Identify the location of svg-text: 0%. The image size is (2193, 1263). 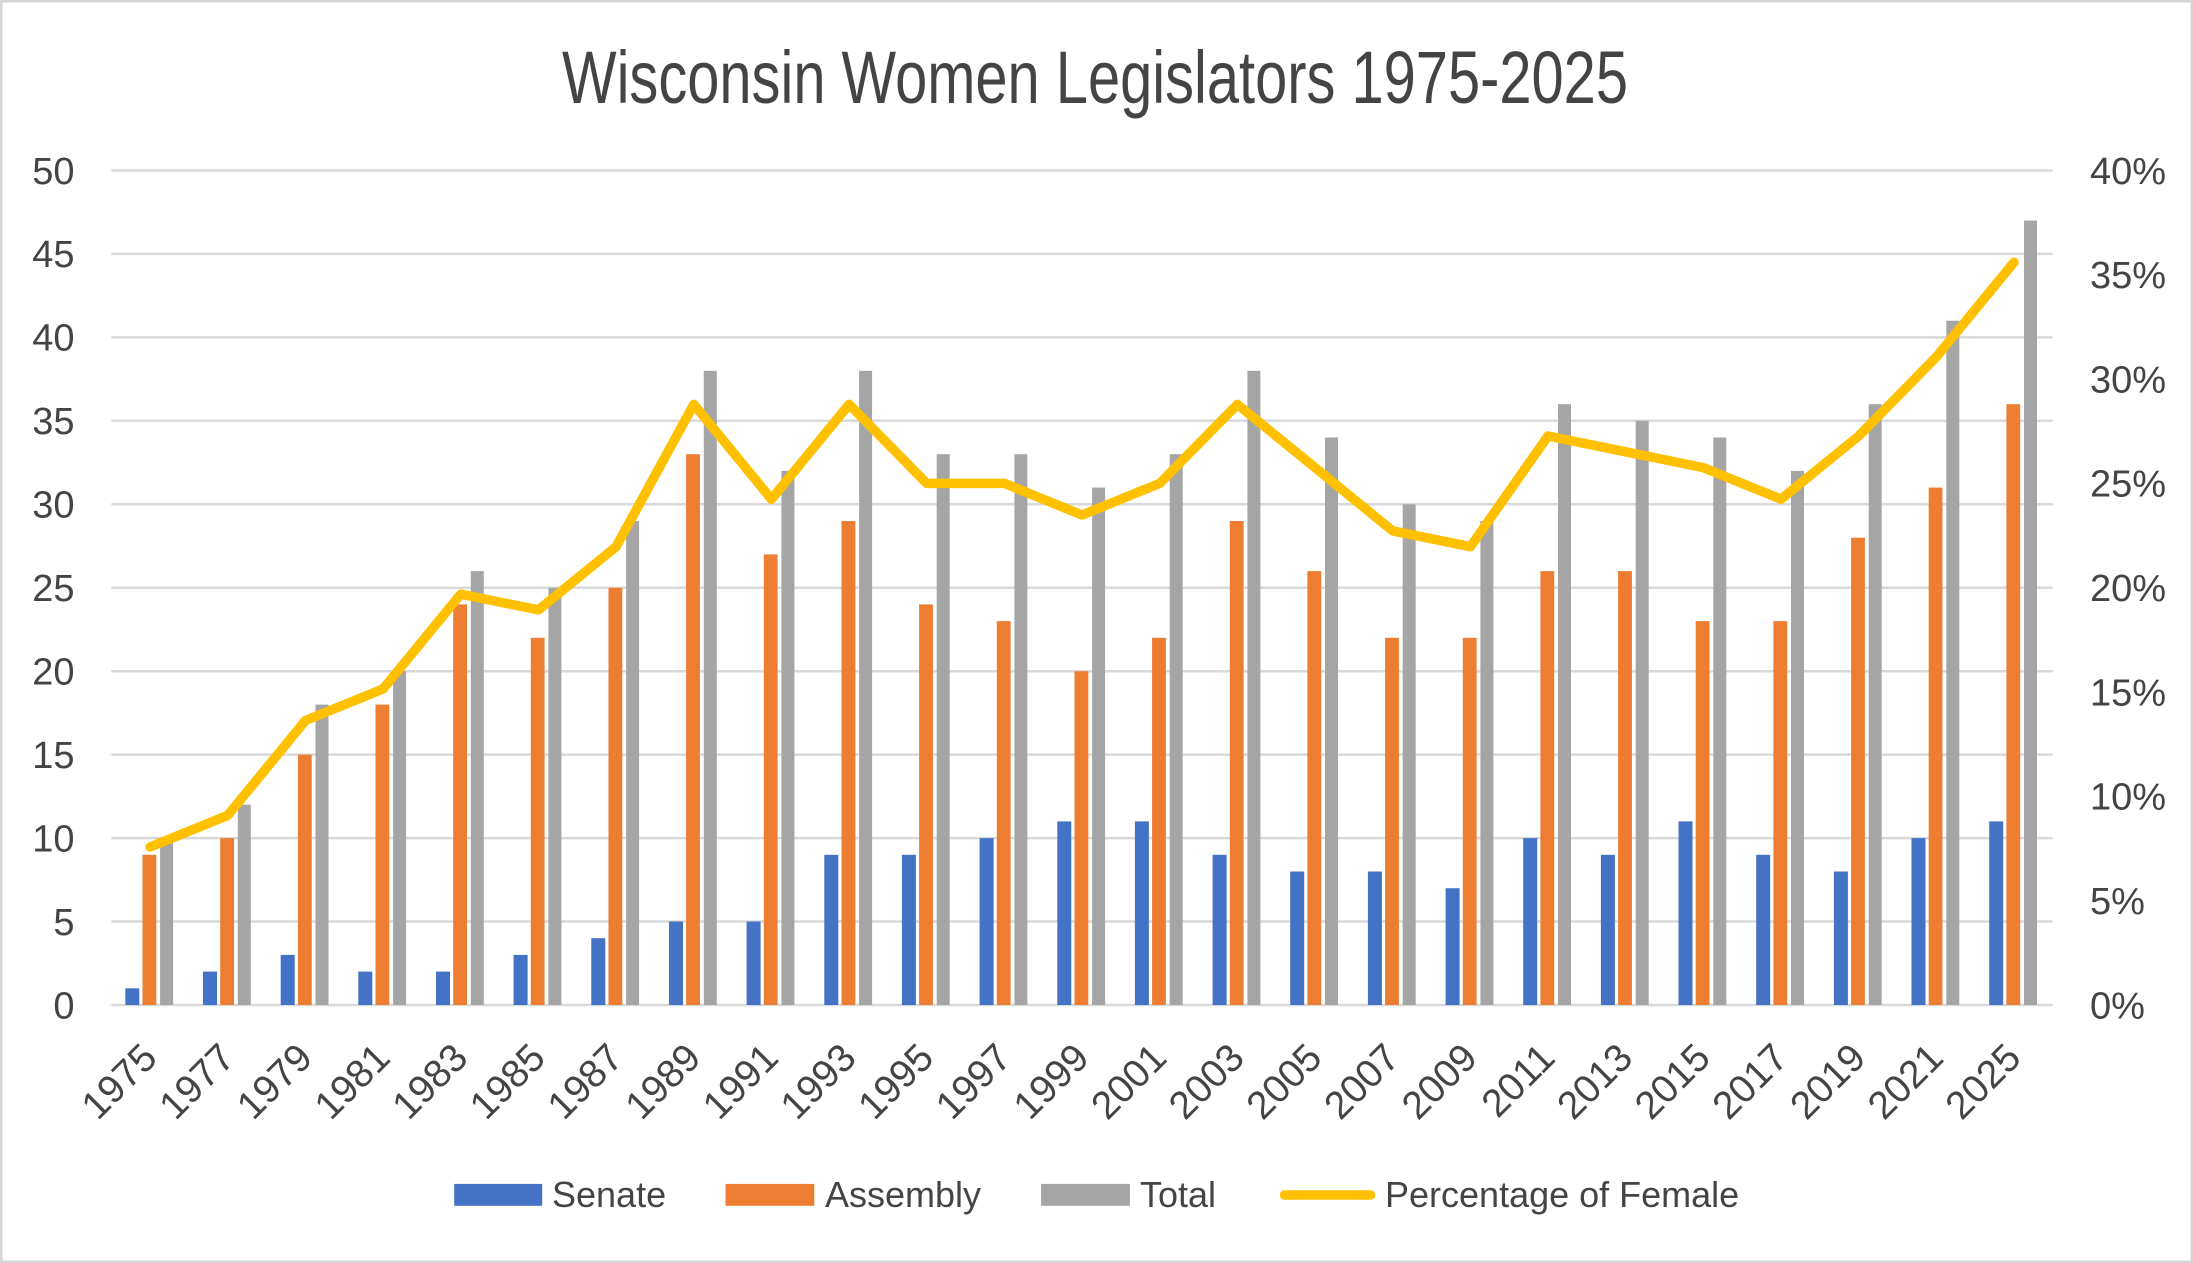
(2117, 1006).